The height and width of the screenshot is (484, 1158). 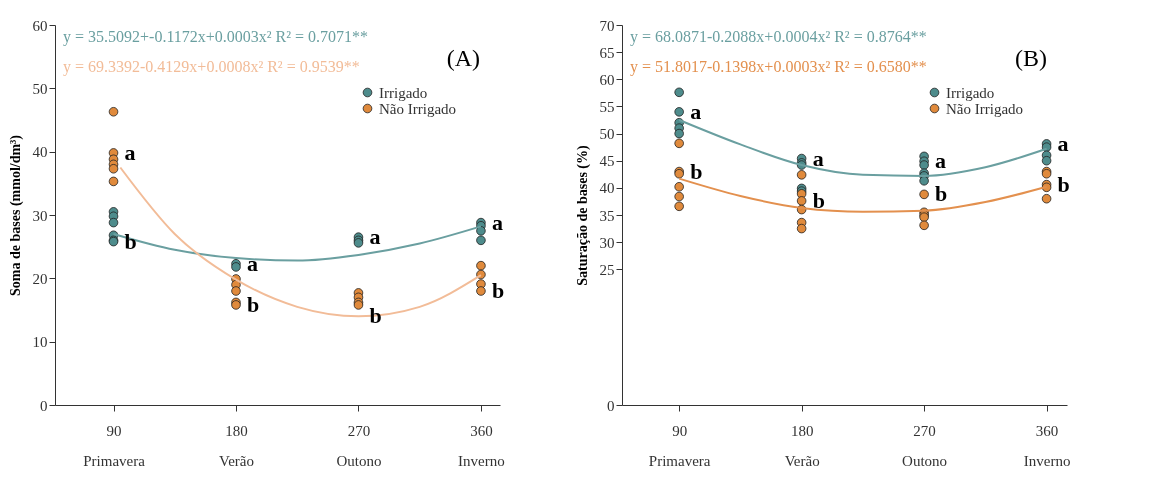 What do you see at coordinates (778, 67) in the screenshot?
I see `annotation: y = 51.8017-0.1398x+0.0003x² R² = 0.6580**` at bounding box center [778, 67].